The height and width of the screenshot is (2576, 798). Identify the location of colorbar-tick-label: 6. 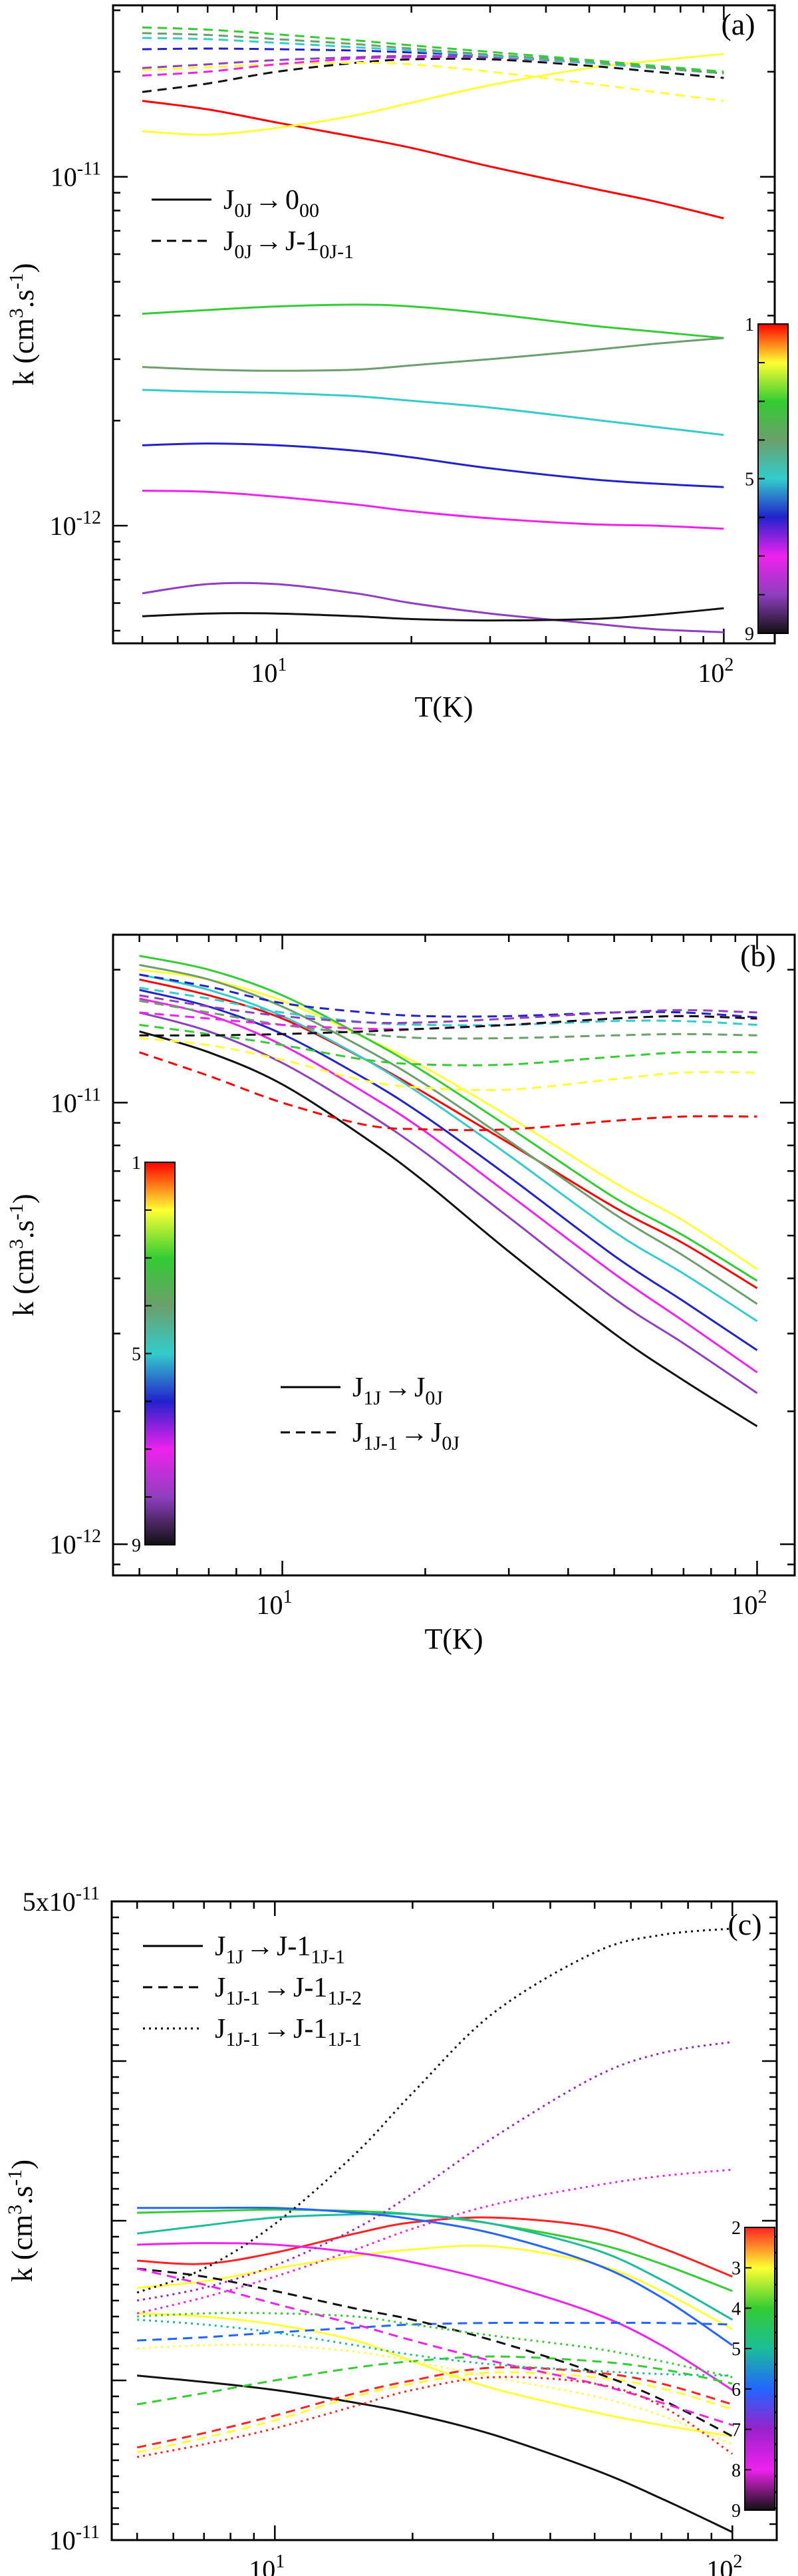
(736, 2390).